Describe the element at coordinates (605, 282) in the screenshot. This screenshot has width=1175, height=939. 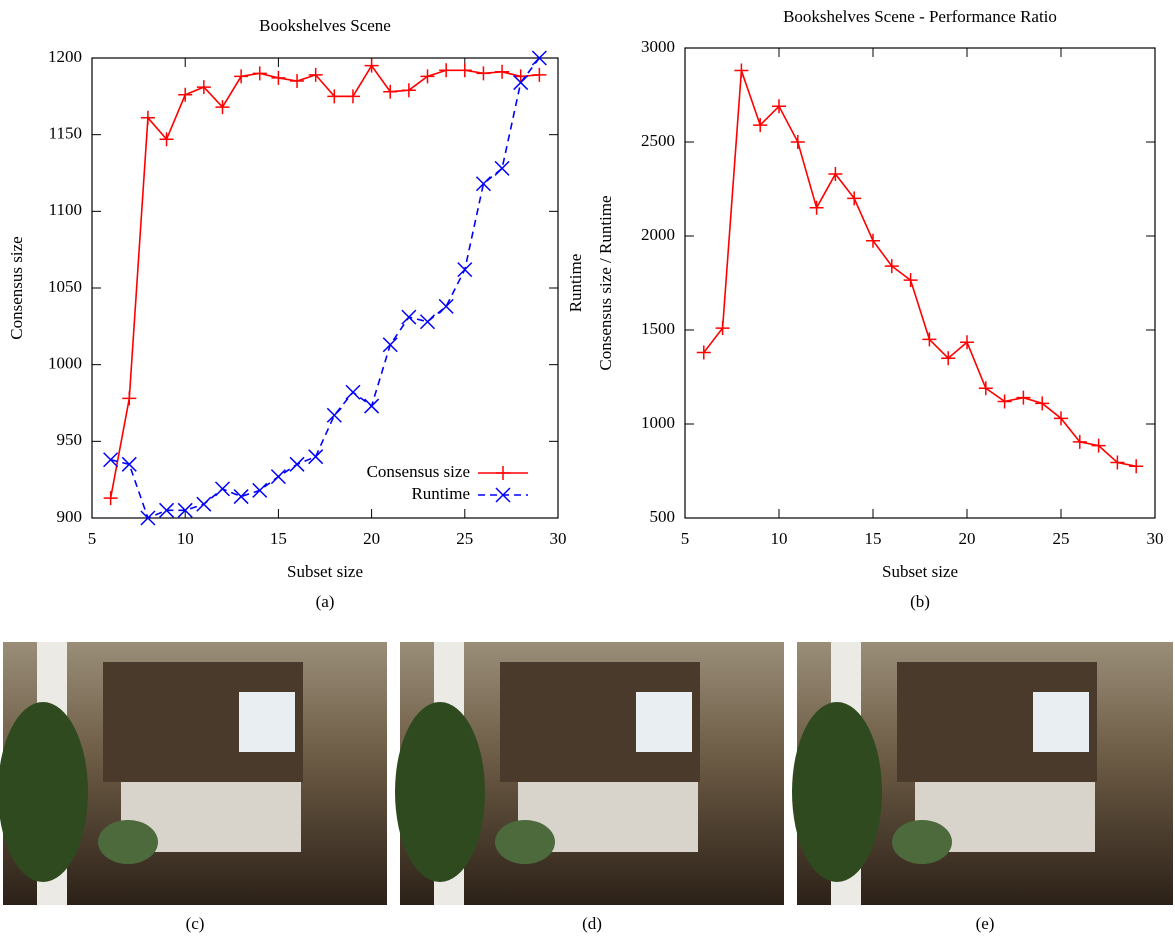
I see `y-axis-label: Consensus size / Runtime` at that location.